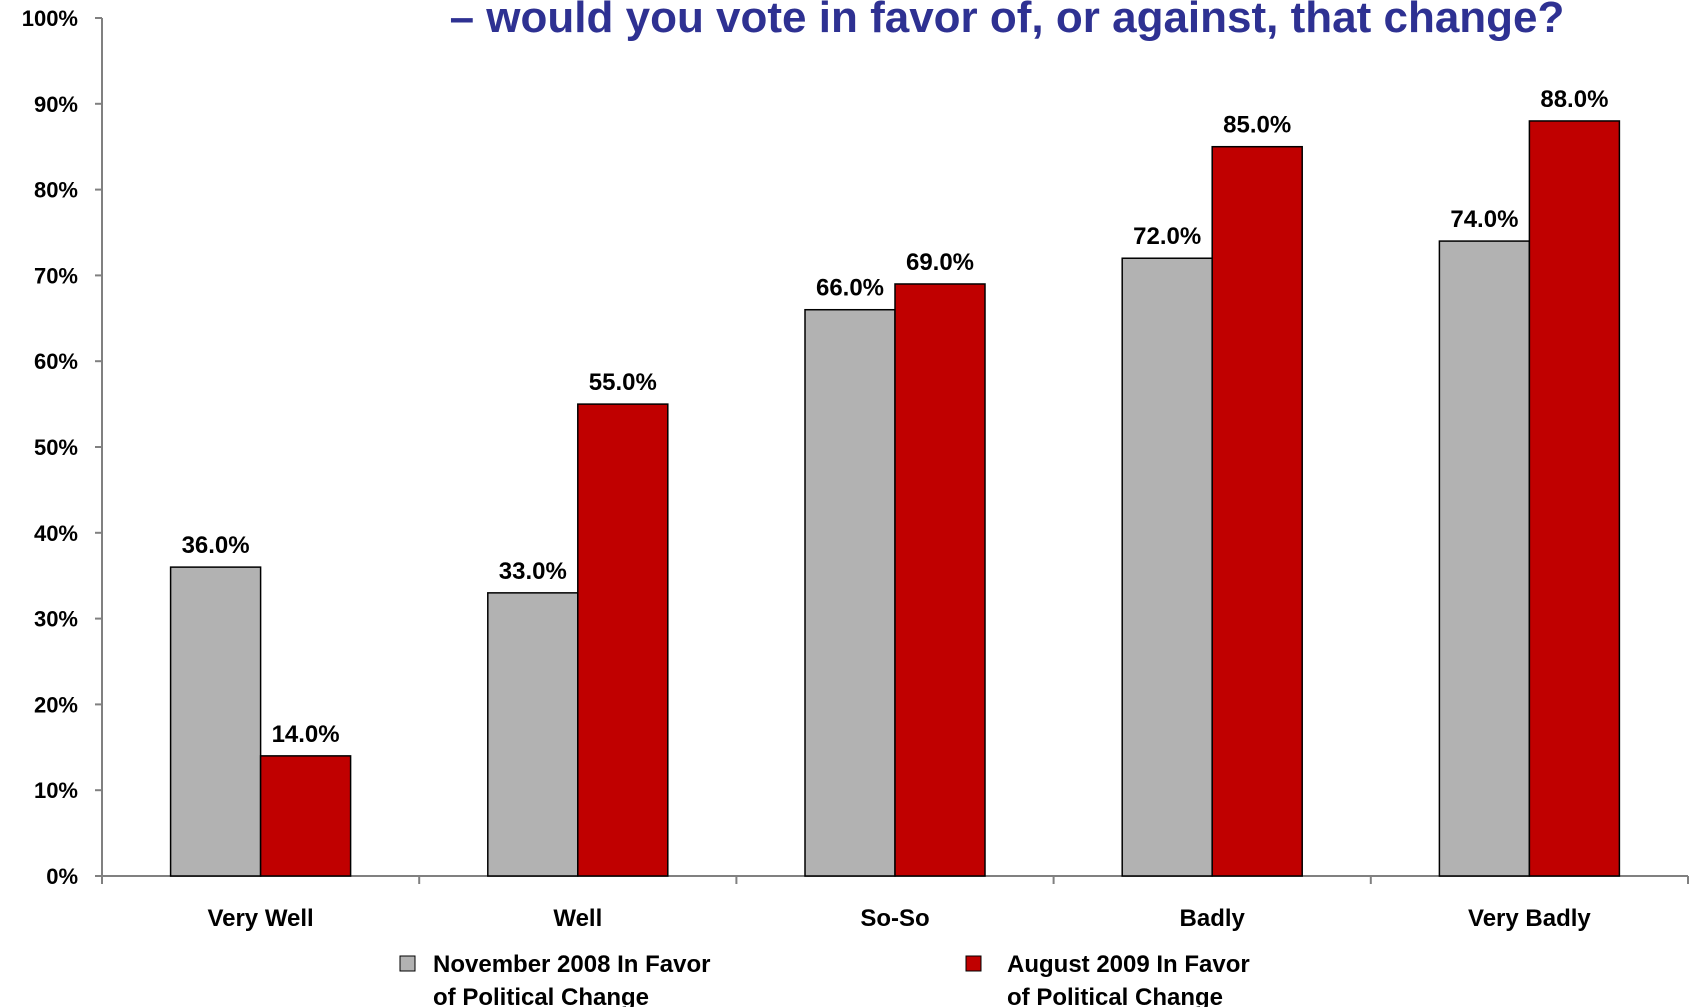  Describe the element at coordinates (62, 876) in the screenshot. I see `y-tick-label: 0%` at that location.